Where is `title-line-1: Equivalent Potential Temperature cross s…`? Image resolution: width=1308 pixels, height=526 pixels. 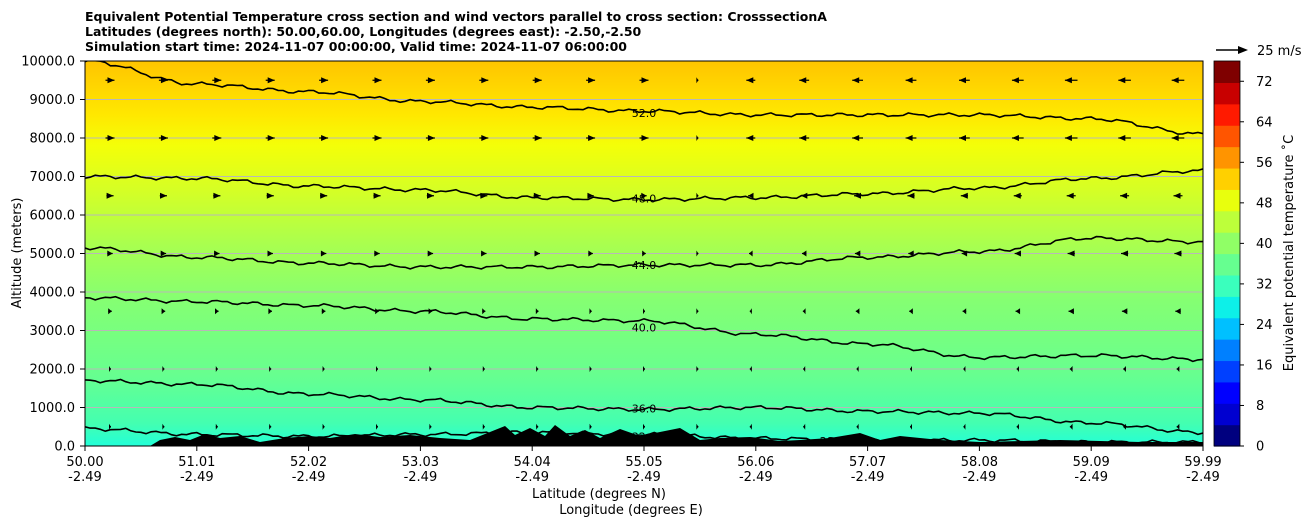 title-line-1: Equivalent Potential Temperature cross s… is located at coordinates (456, 16).